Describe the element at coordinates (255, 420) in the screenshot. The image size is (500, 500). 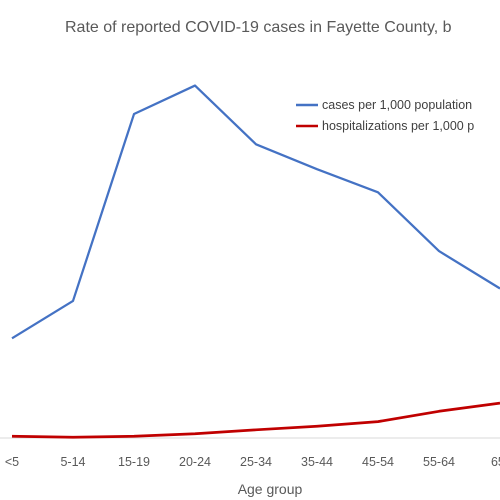
I see `series-line-hospitalizations` at that location.